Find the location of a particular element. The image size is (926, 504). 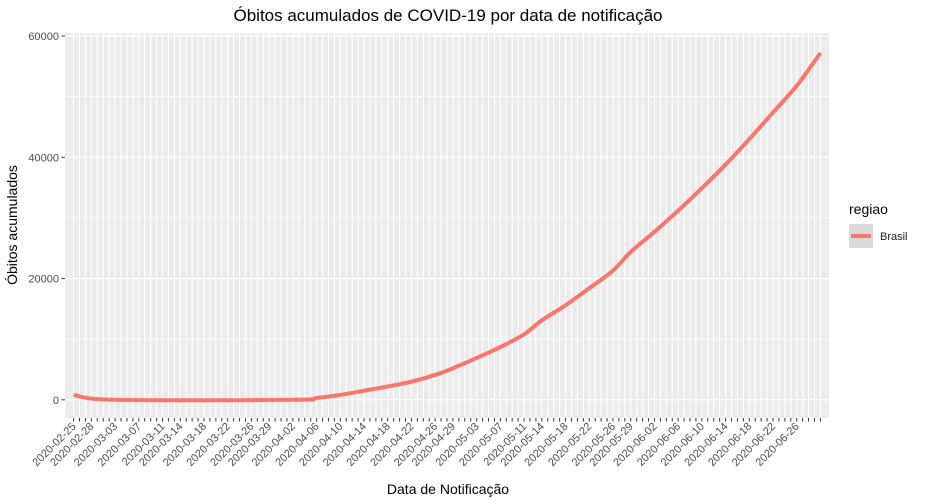

y-tick-label: 60000 is located at coordinates (43, 37).